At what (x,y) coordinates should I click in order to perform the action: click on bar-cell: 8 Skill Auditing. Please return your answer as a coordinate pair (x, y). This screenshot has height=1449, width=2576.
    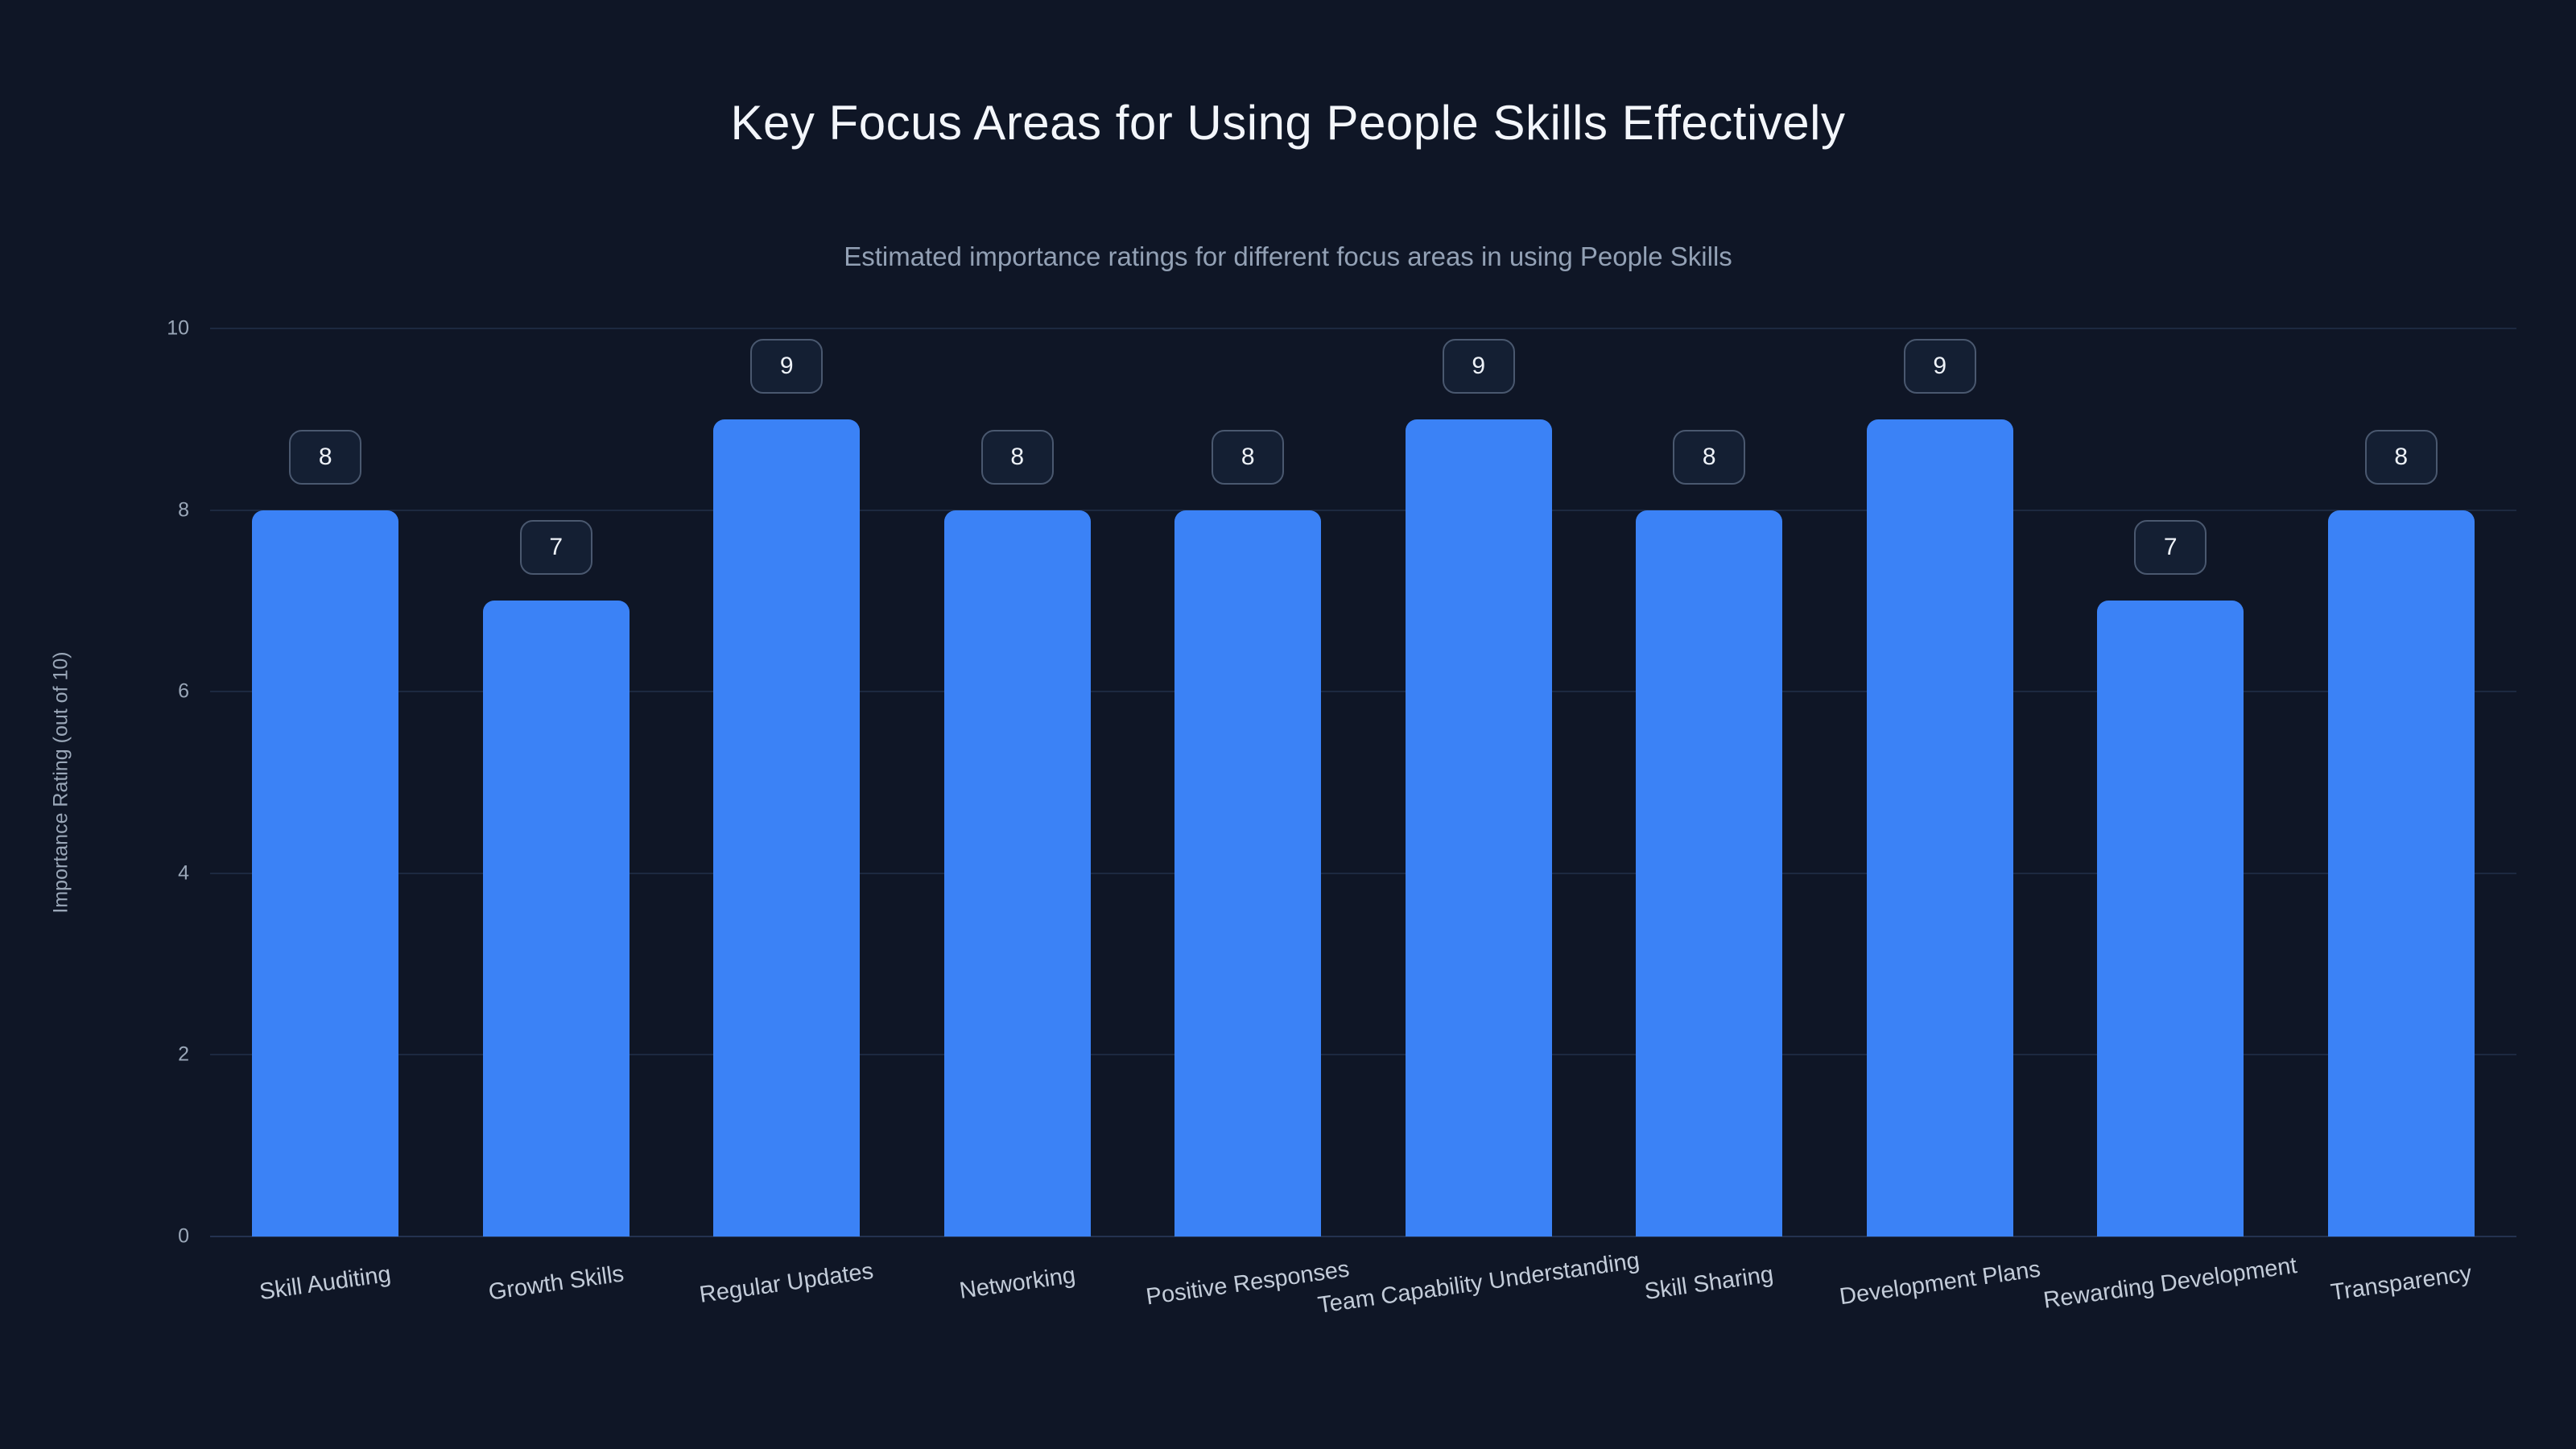
    Looking at the image, I should click on (325, 816).